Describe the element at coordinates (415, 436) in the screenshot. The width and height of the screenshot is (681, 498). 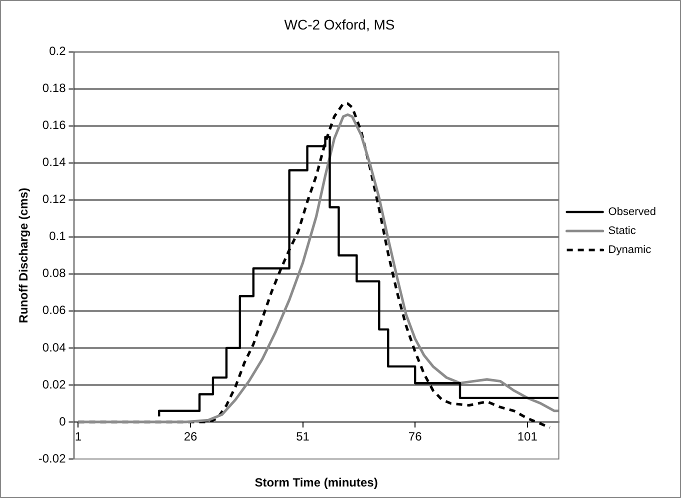
I see `x-tick-label: 76` at that location.